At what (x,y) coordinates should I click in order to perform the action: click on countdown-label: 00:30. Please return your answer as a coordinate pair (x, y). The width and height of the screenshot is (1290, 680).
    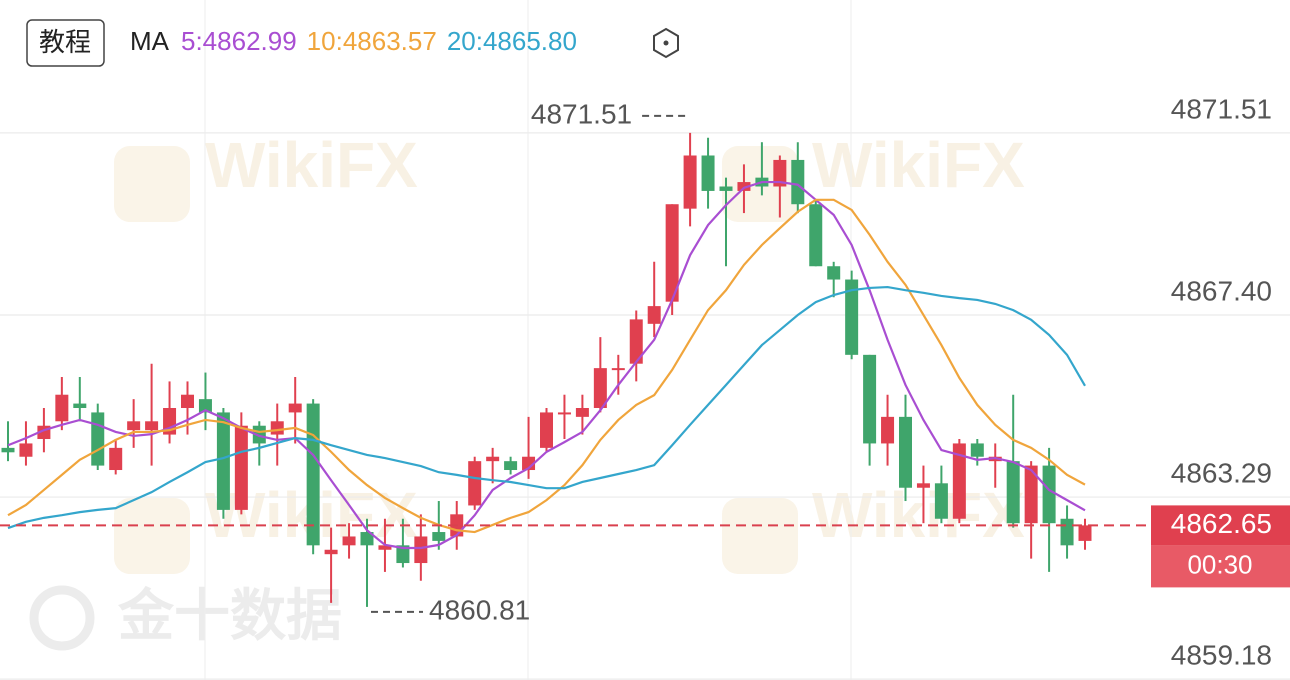
    Looking at the image, I should click on (1219, 564).